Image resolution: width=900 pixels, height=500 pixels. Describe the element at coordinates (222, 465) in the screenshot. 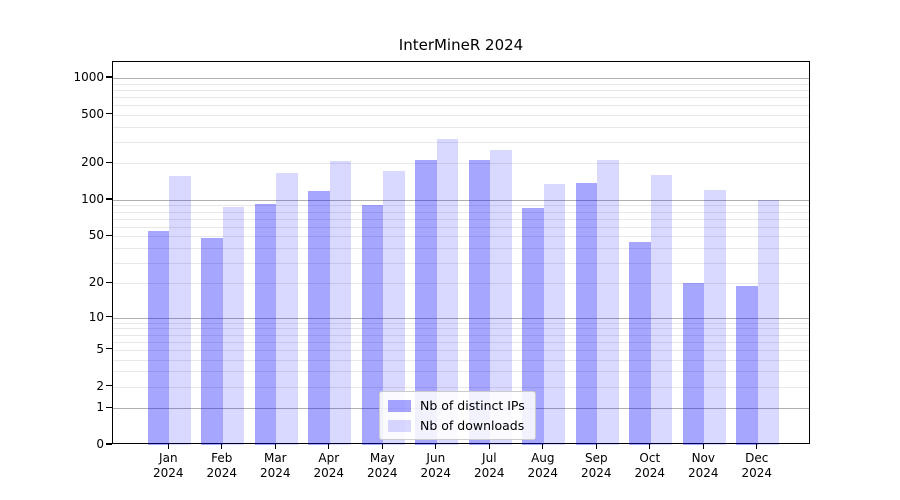

I see `x-axis-tick-label: Feb 2024` at that location.